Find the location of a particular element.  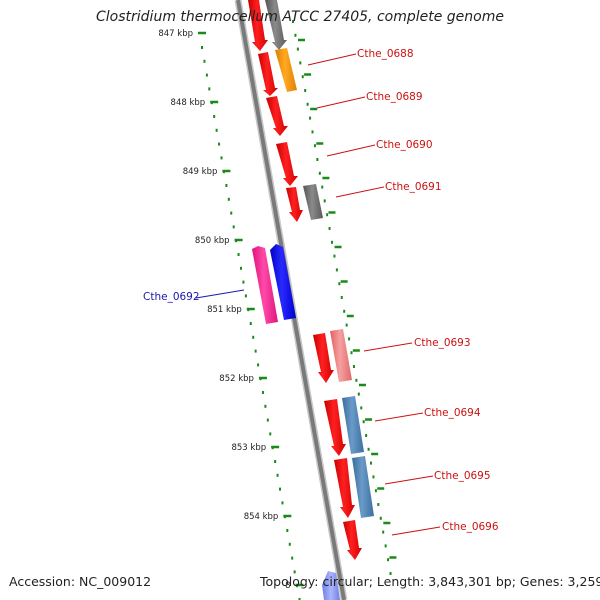

label-cthe-0691: Cthe_0691 is located at coordinates (413, 187).